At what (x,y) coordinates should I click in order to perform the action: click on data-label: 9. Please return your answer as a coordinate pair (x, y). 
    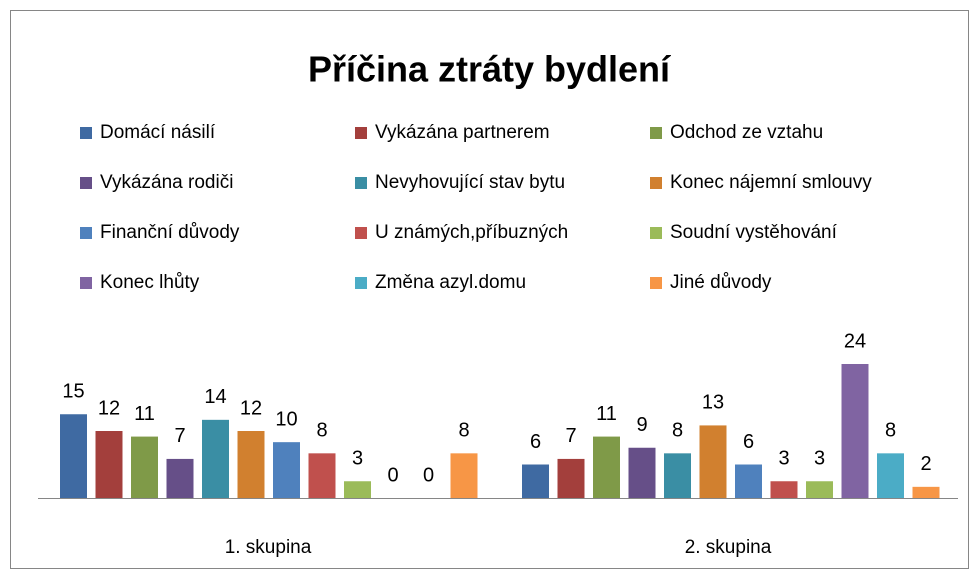
    Looking at the image, I should click on (641, 425).